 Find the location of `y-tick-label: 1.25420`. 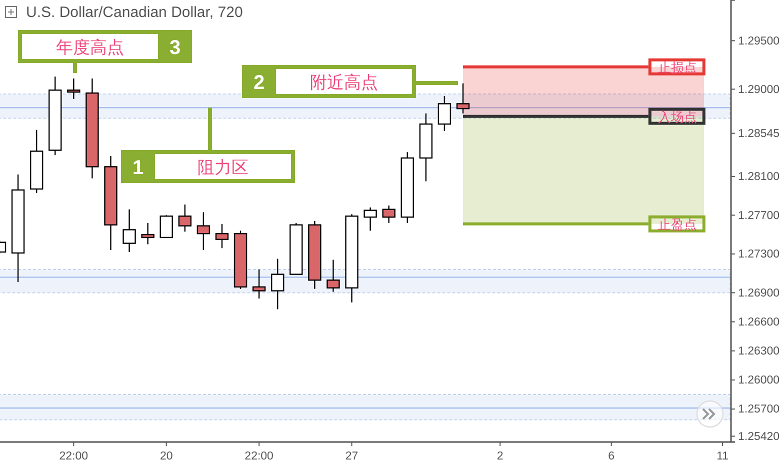

y-tick-label: 1.25420 is located at coordinates (759, 436).